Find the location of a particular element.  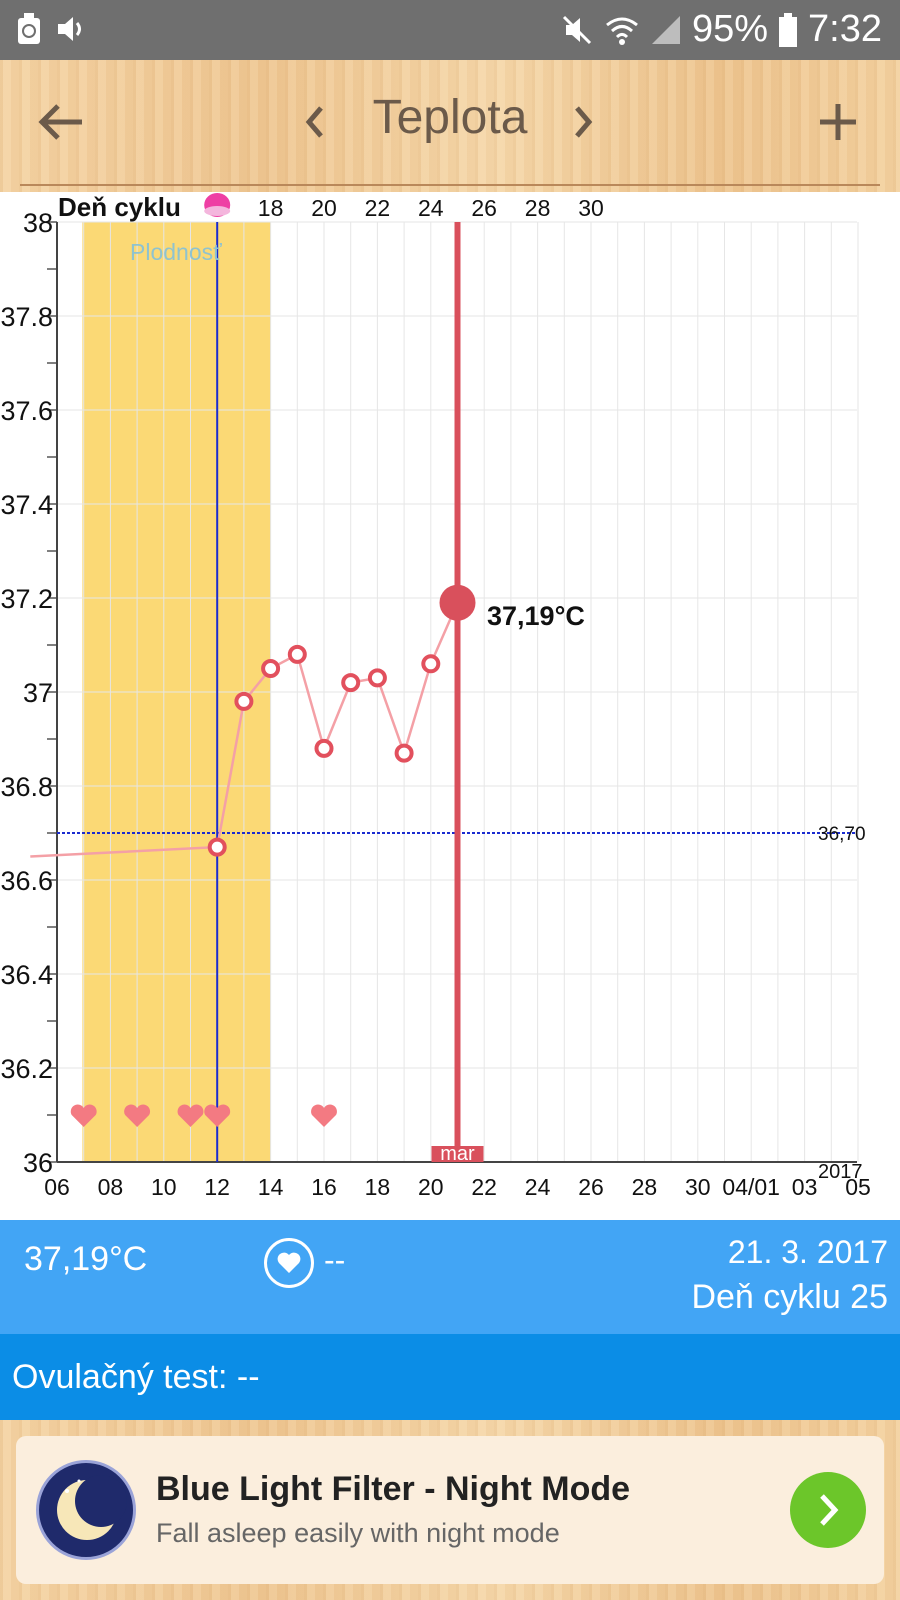

x-tick-label: 04/01 is located at coordinates (751, 1187).